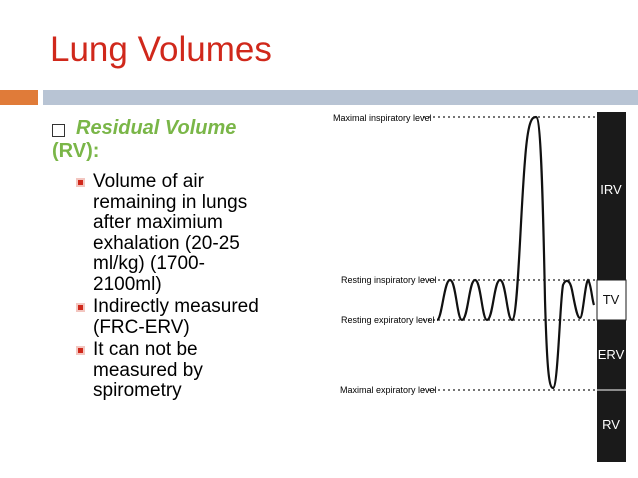 This screenshot has height=478, width=638. I want to click on bullet-line: Volume of air, so click(148, 181).